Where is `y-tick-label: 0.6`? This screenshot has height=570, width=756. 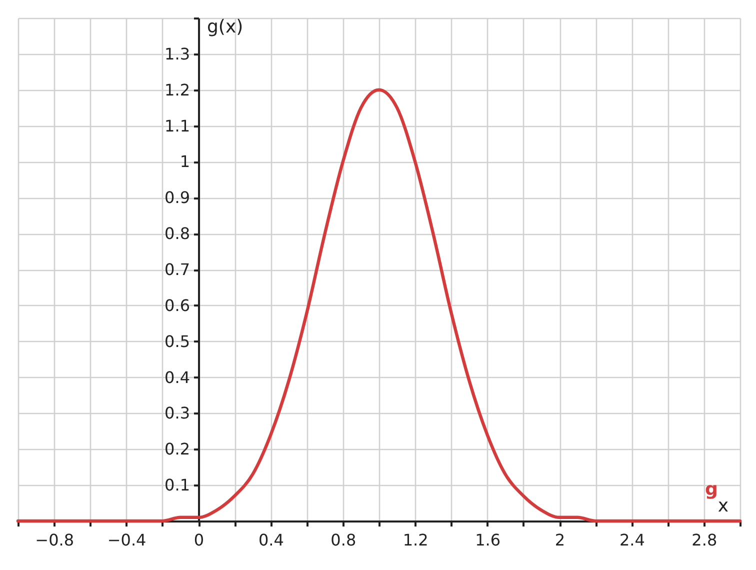
y-tick-label: 0.6 is located at coordinates (177, 305).